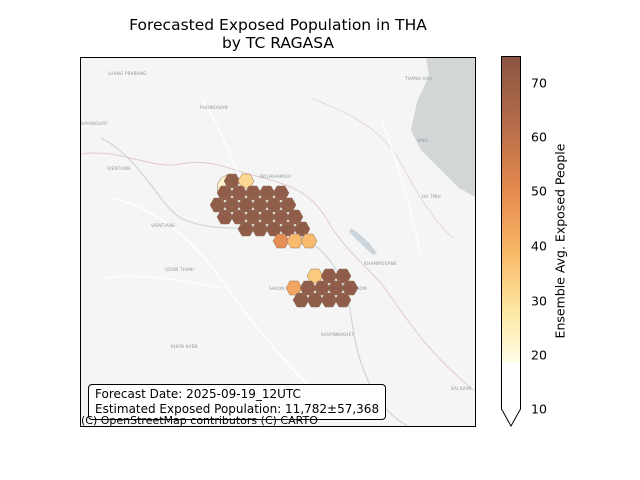 This screenshot has height=480, width=640. Describe the element at coordinates (539, 191) in the screenshot. I see `colorbar-tick-50: 50` at that location.